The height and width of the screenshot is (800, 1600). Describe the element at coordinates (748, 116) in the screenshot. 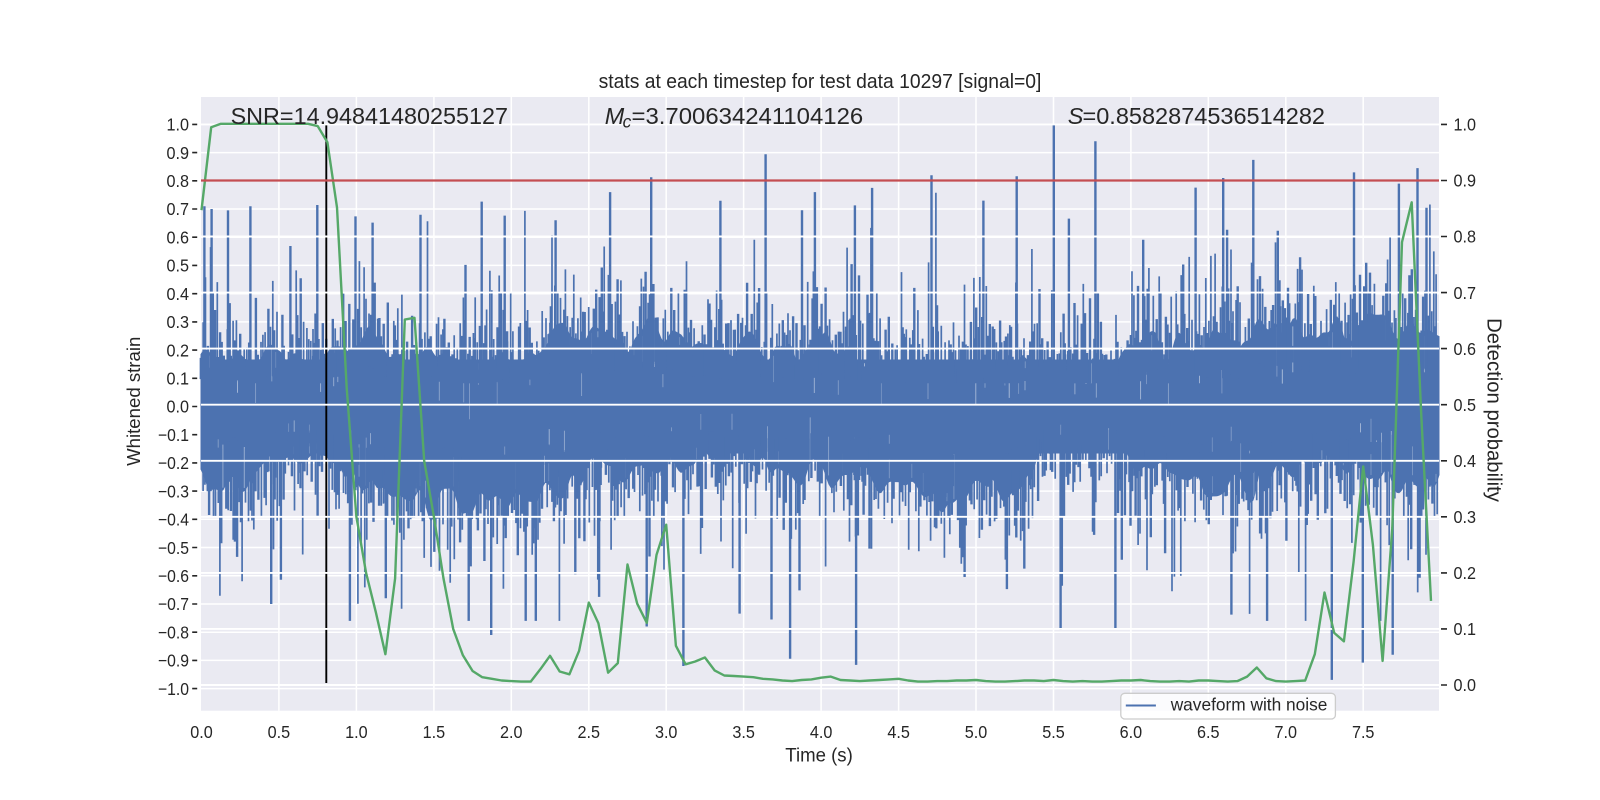

I see `svg-text: =3.700634241104126` at that location.